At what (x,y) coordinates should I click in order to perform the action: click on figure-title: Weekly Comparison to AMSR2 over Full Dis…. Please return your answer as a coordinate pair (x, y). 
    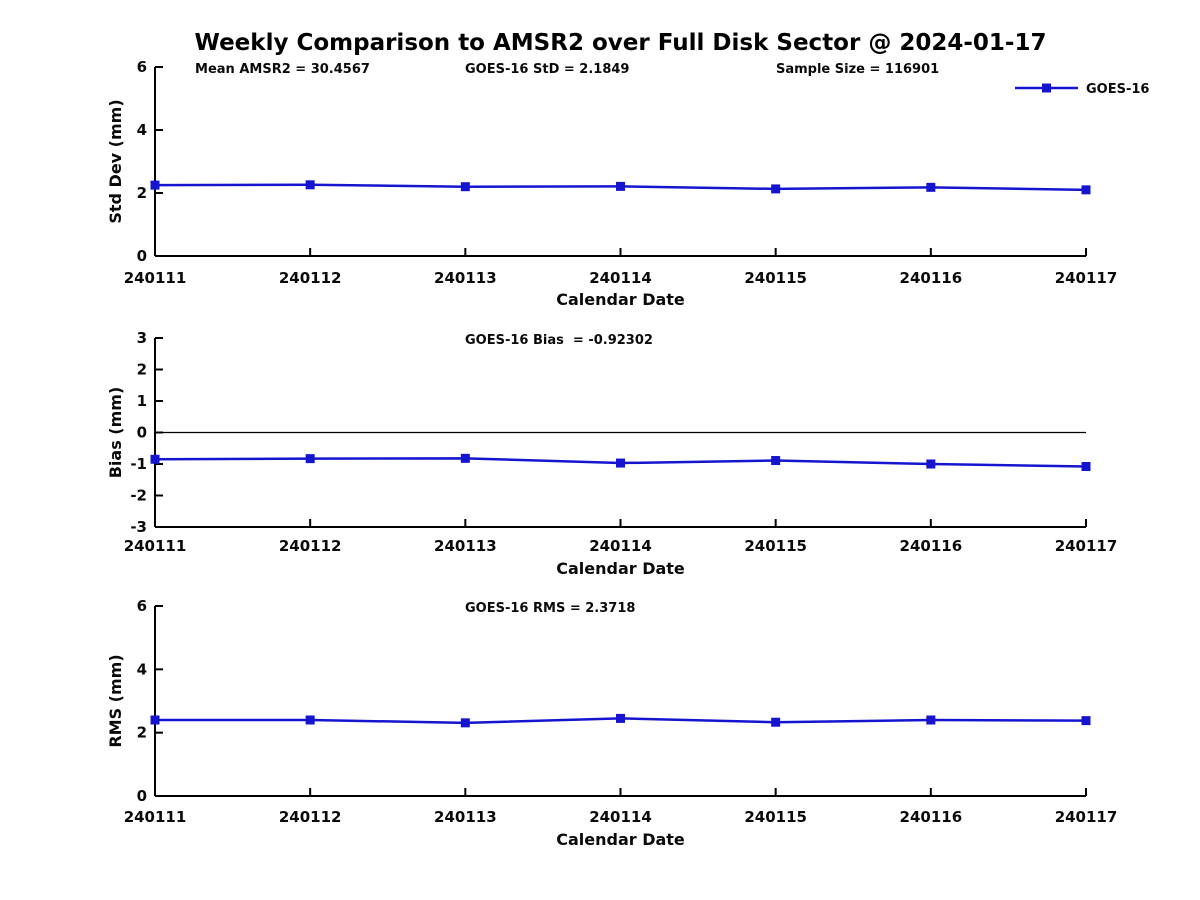
    Looking at the image, I should click on (620, 43).